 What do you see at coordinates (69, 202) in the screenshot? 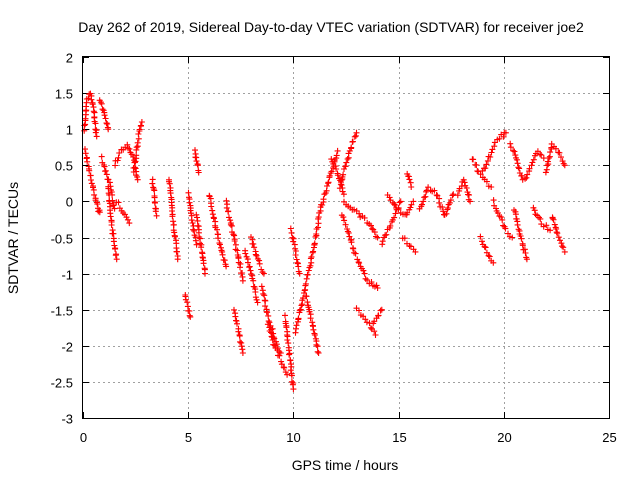
I see `y-tick-label: 0` at bounding box center [69, 202].